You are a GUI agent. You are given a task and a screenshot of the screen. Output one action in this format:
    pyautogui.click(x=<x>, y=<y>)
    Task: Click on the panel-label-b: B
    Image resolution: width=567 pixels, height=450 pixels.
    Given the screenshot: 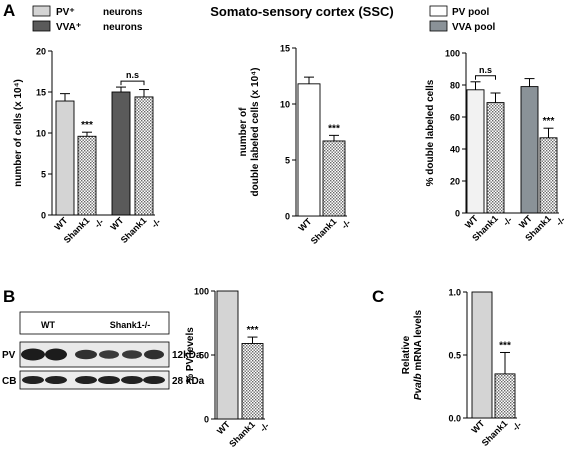 What is the action you would take?
    pyautogui.click(x=9, y=296)
    